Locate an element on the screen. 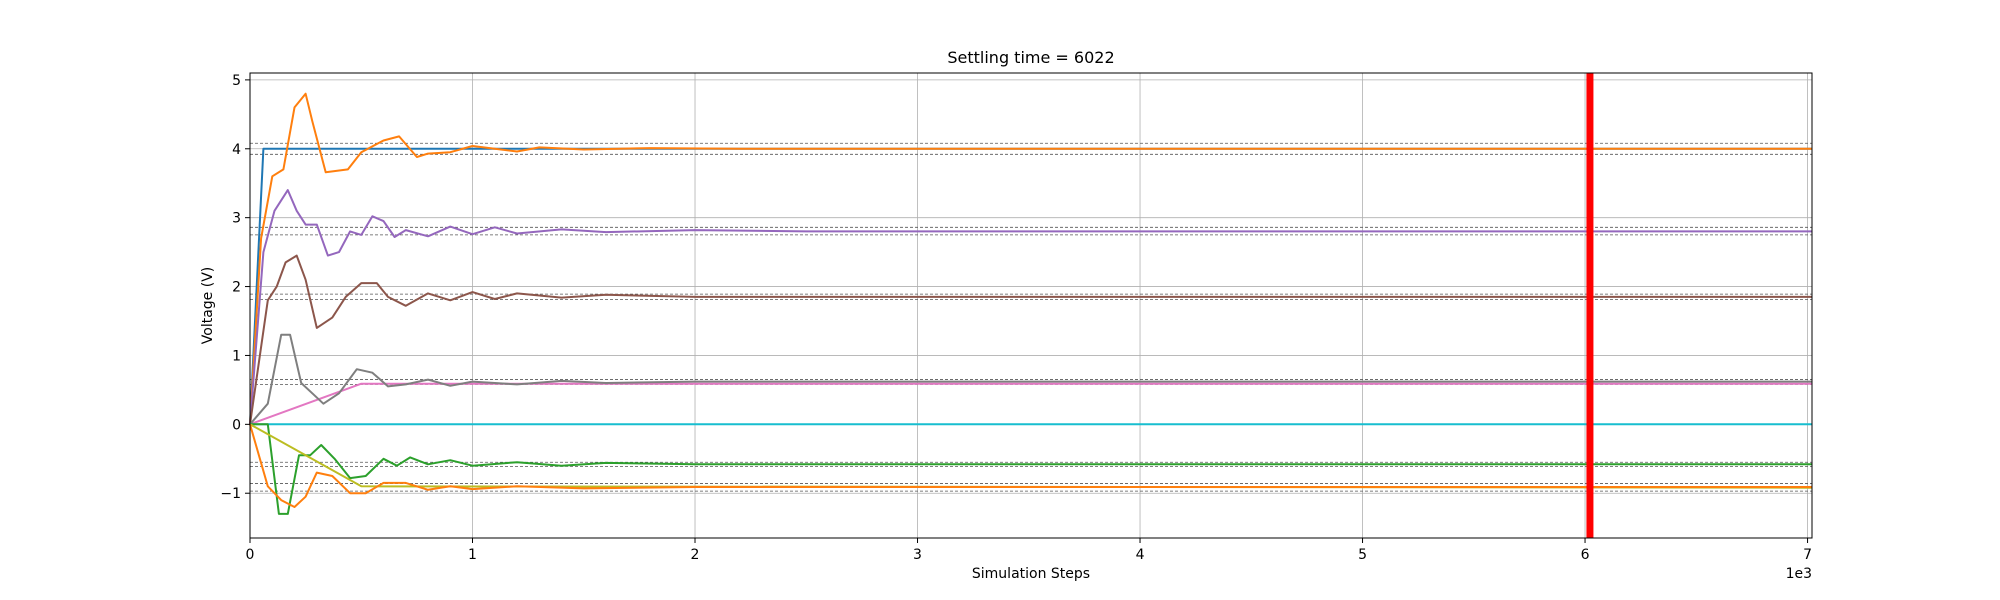  x-tick-label: 0 is located at coordinates (250, 555).